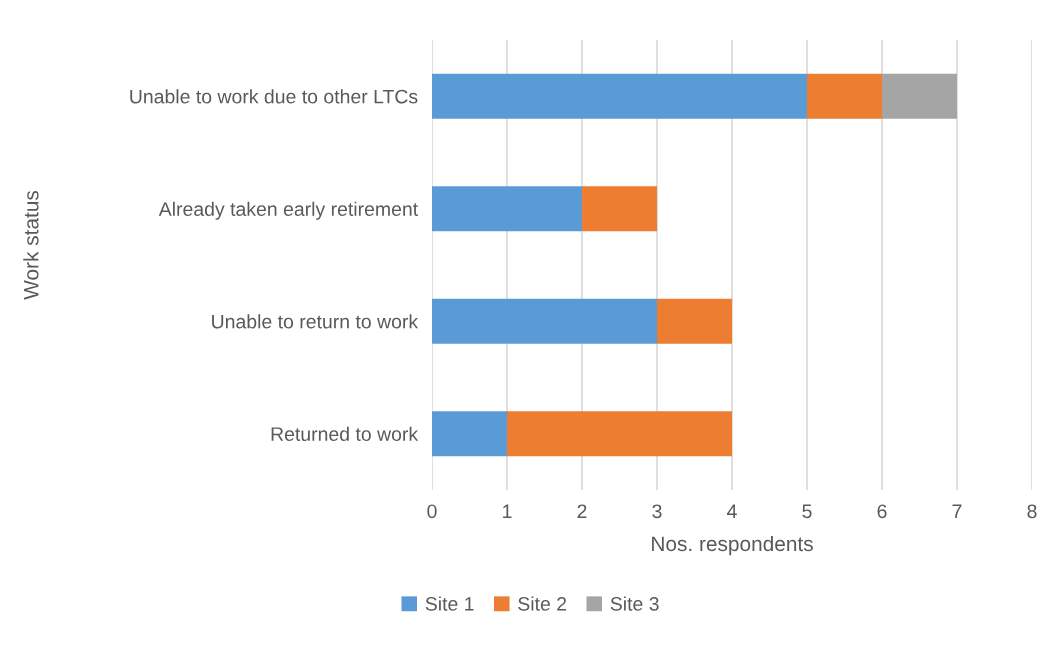  Describe the element at coordinates (288, 210) in the screenshot. I see `y-tick-label: Already taken early retirement` at that location.